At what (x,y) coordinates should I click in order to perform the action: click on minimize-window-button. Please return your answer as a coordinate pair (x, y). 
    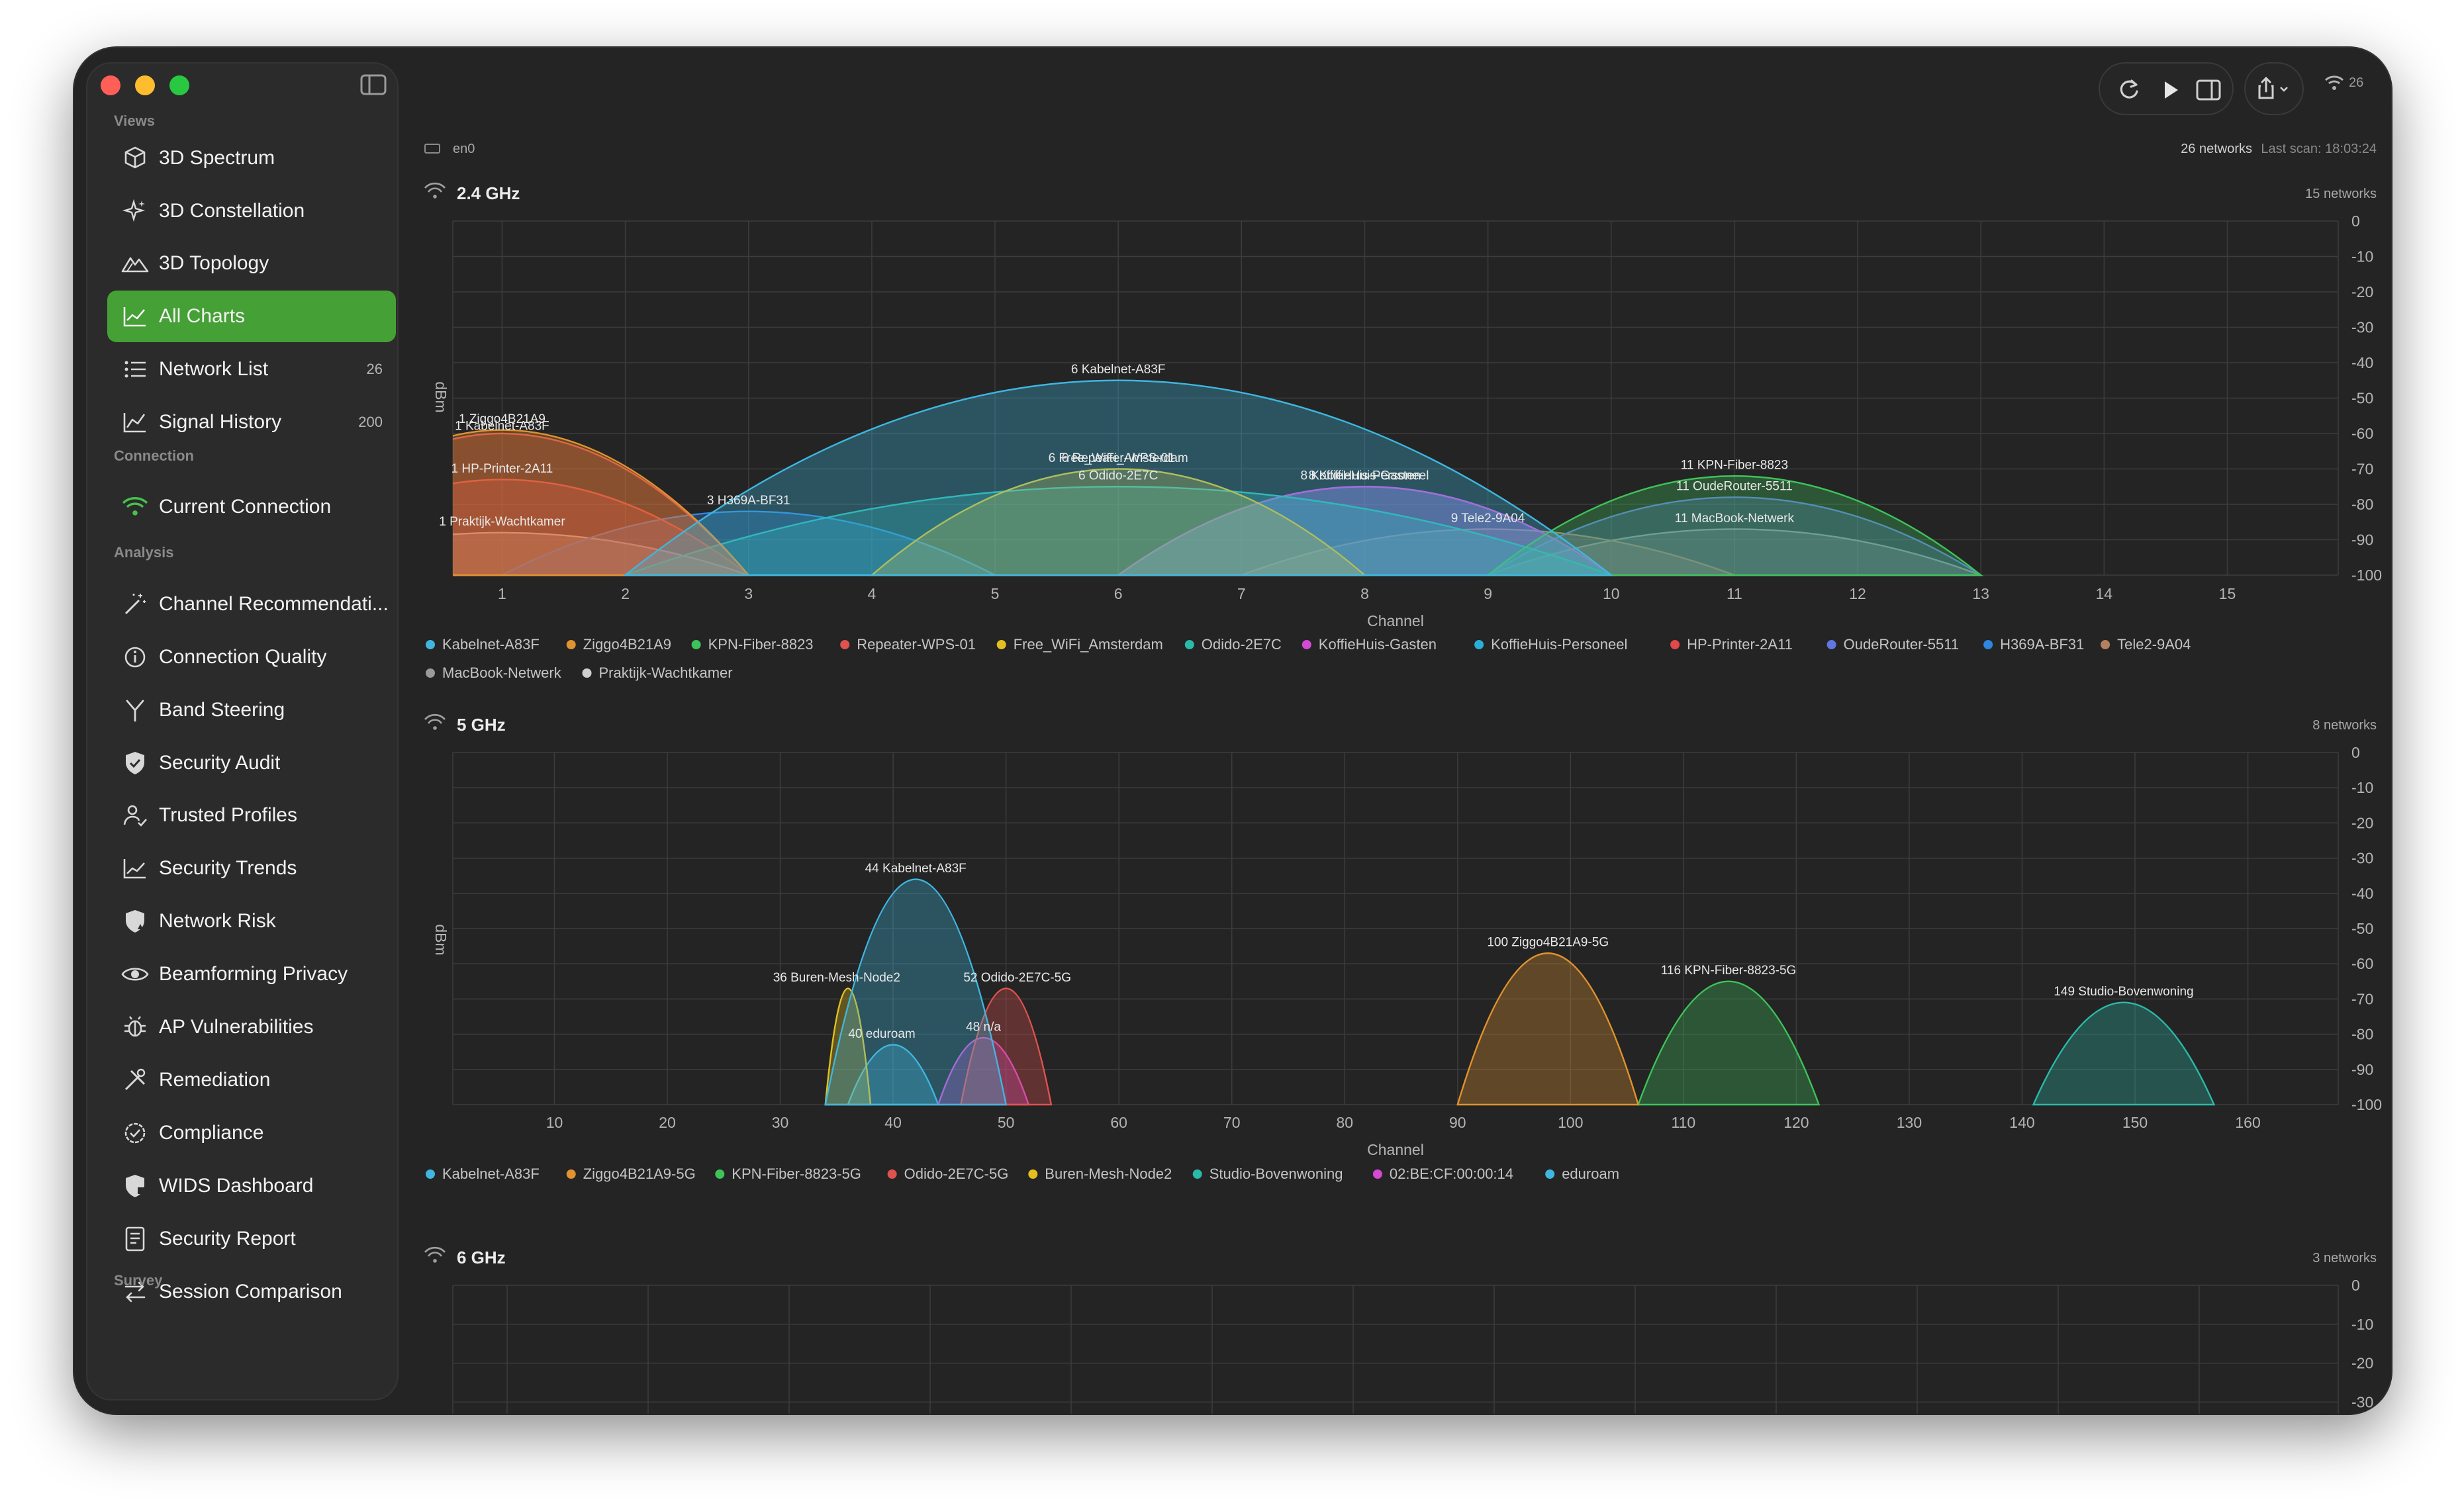
    Looking at the image, I should click on (145, 85).